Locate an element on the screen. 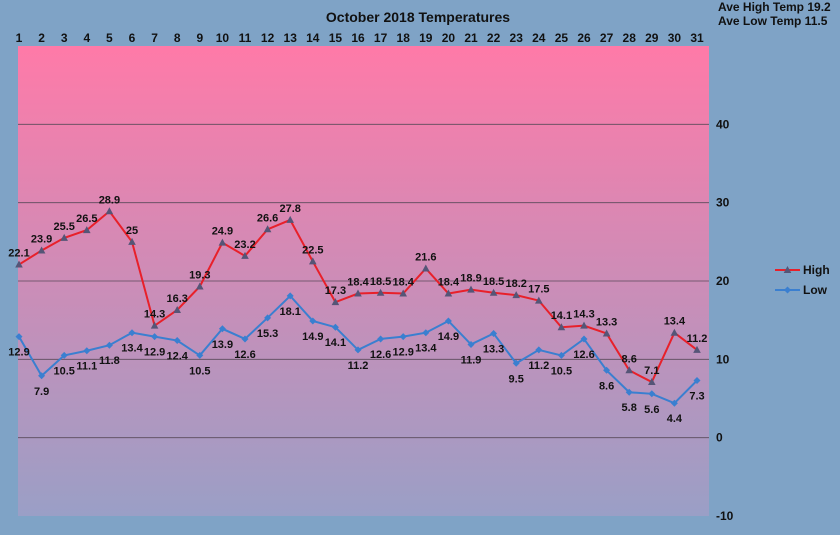  x-tick-label: 12 is located at coordinates (268, 38).